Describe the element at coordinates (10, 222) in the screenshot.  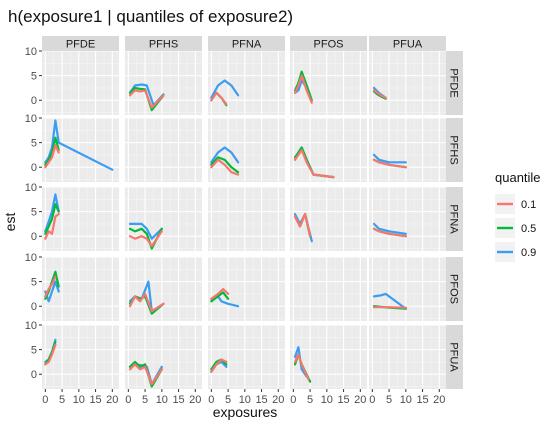
I see `y-axis-title: est` at that location.